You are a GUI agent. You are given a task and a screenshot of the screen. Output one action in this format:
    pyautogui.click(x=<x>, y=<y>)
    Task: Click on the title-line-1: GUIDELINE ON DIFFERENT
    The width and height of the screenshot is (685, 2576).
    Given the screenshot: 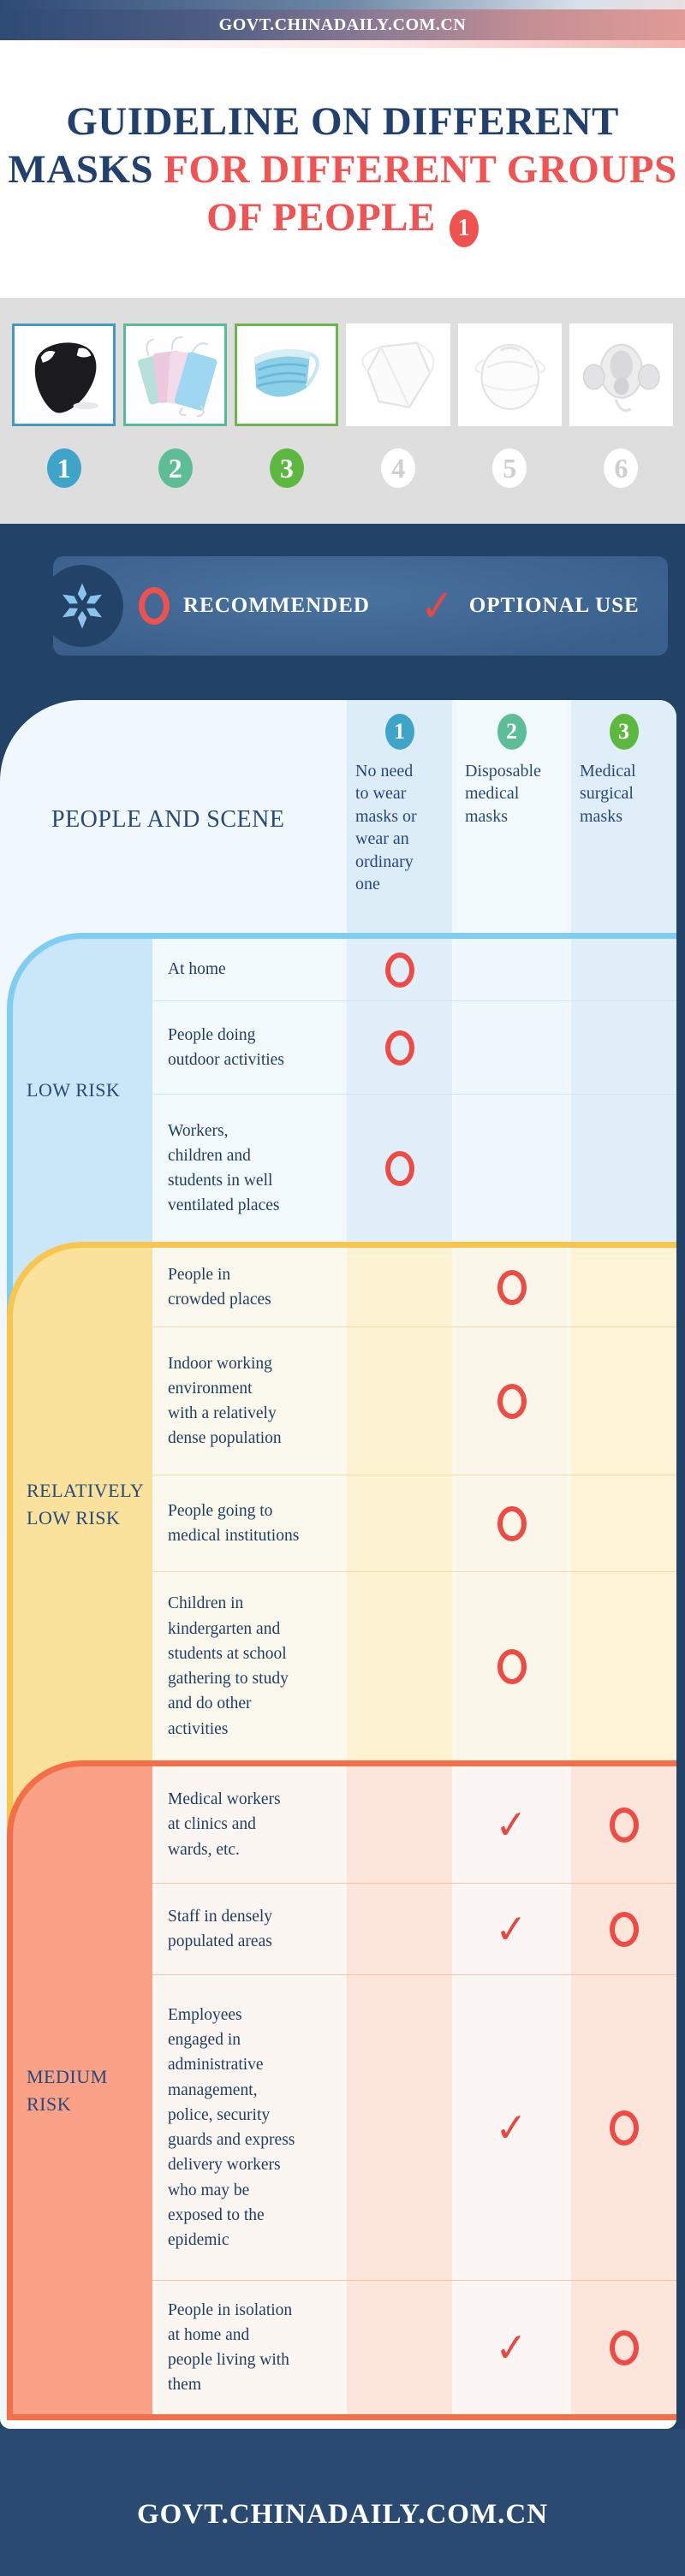 What is the action you would take?
    pyautogui.click(x=342, y=121)
    